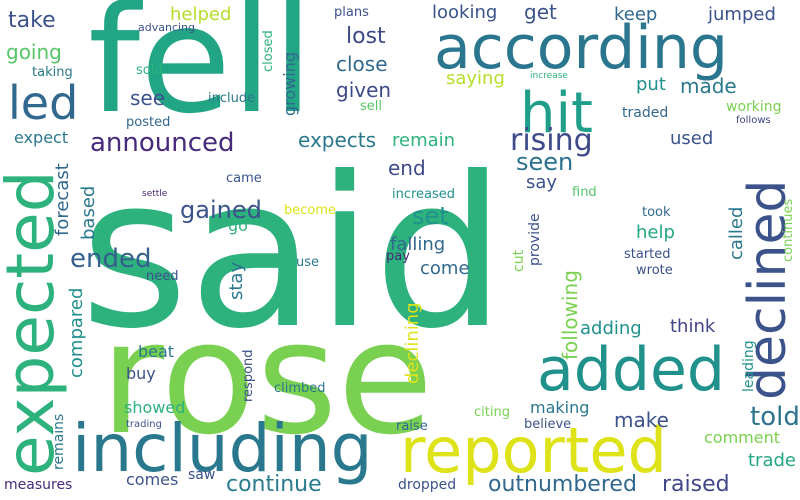 The image size is (800, 500). I want to click on word: become, so click(310, 210).